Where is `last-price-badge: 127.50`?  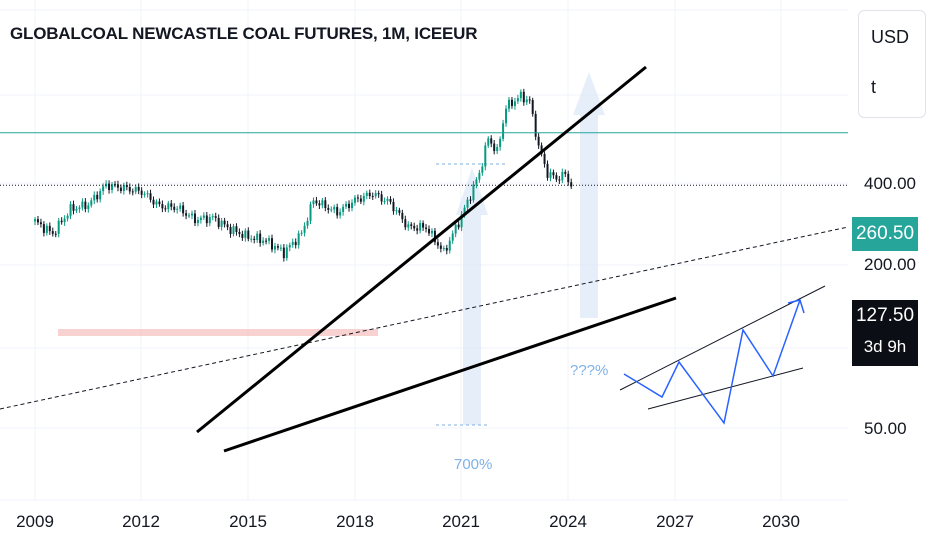
last-price-badge: 127.50 is located at coordinates (885, 316).